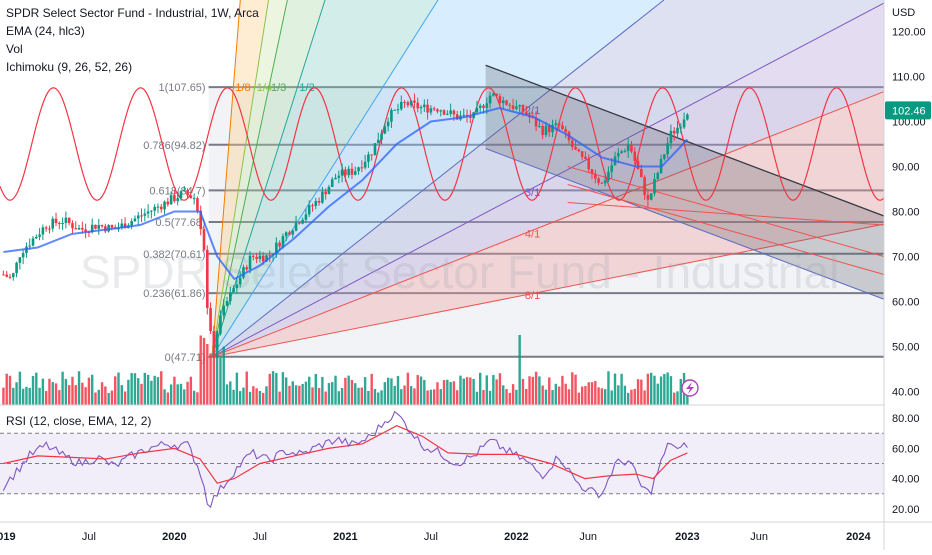 This screenshot has height=555, width=932. I want to click on price-axis-bg, so click(908, 275).